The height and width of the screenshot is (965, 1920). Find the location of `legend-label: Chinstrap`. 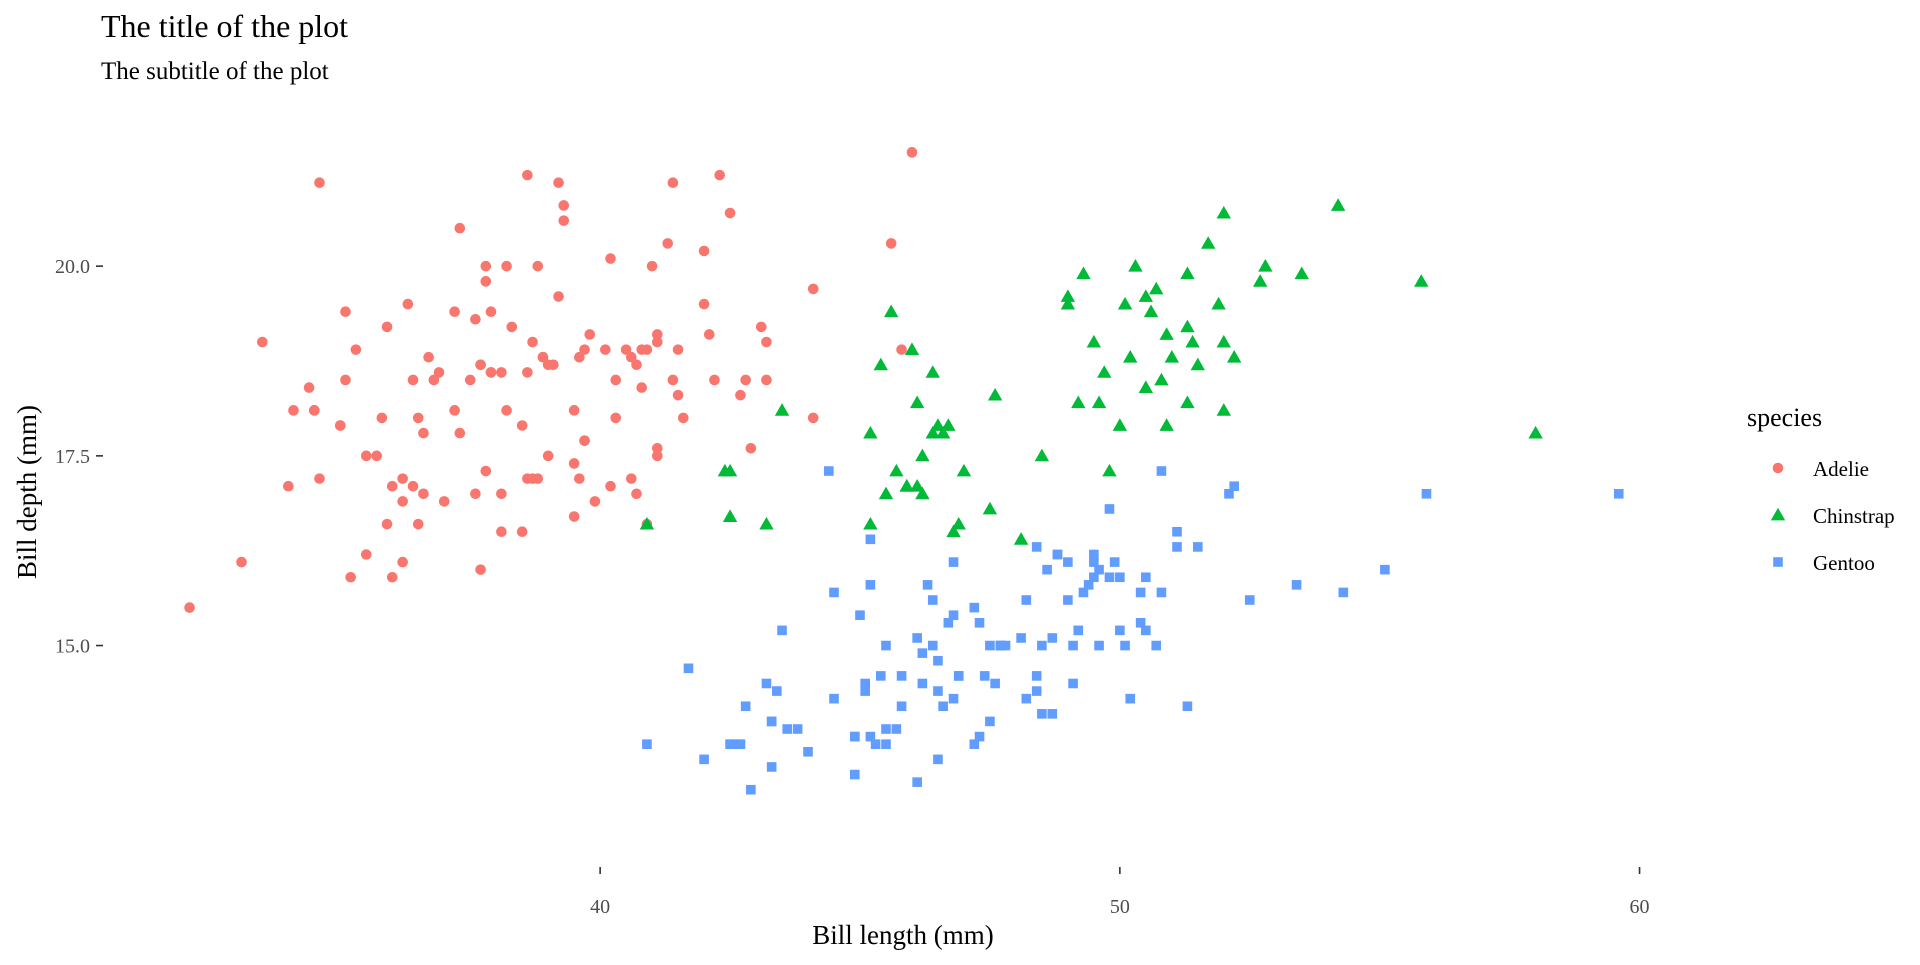

legend-label: Chinstrap is located at coordinates (1854, 516).